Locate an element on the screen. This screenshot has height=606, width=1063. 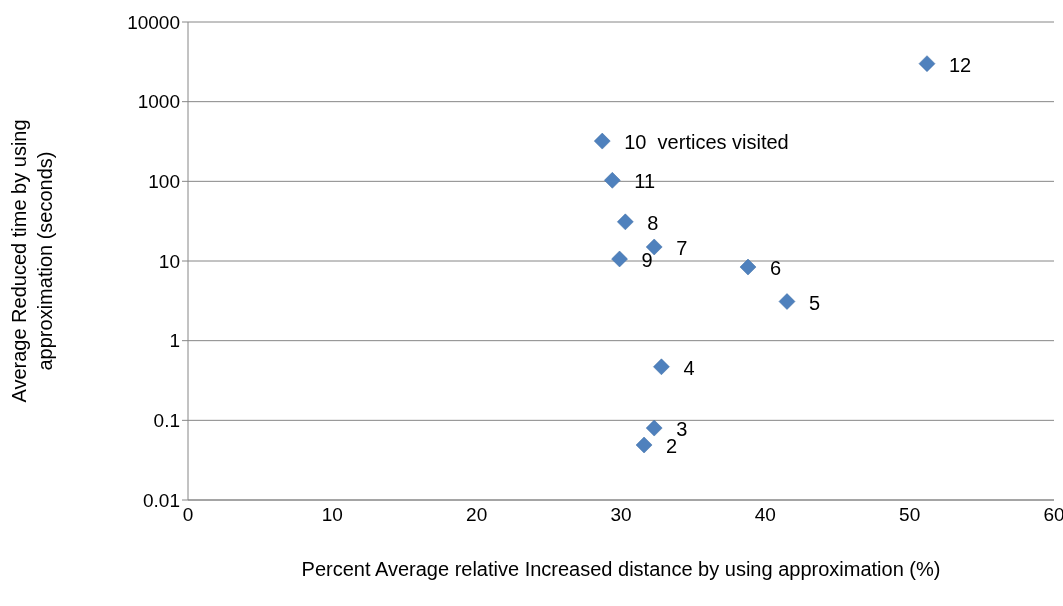
y-tick-label: 1 is located at coordinates (174, 341).